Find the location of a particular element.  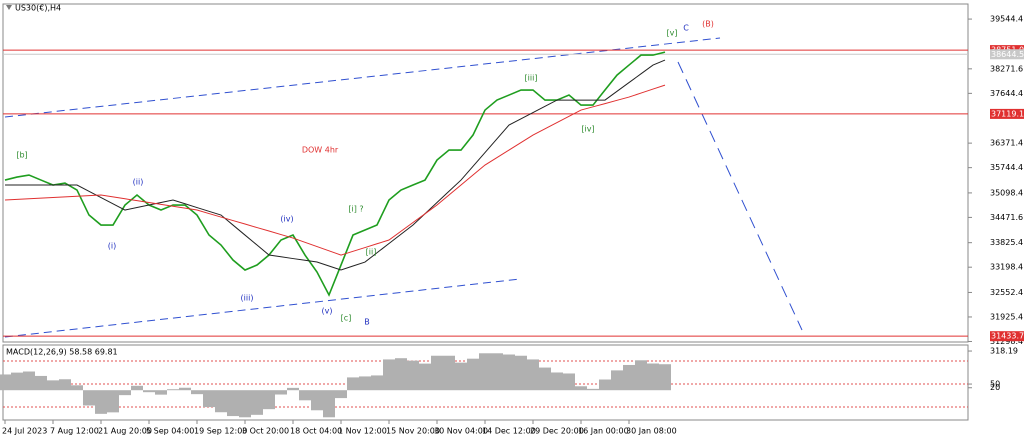

y-tick-label: 37644.4 is located at coordinates (1006, 93).